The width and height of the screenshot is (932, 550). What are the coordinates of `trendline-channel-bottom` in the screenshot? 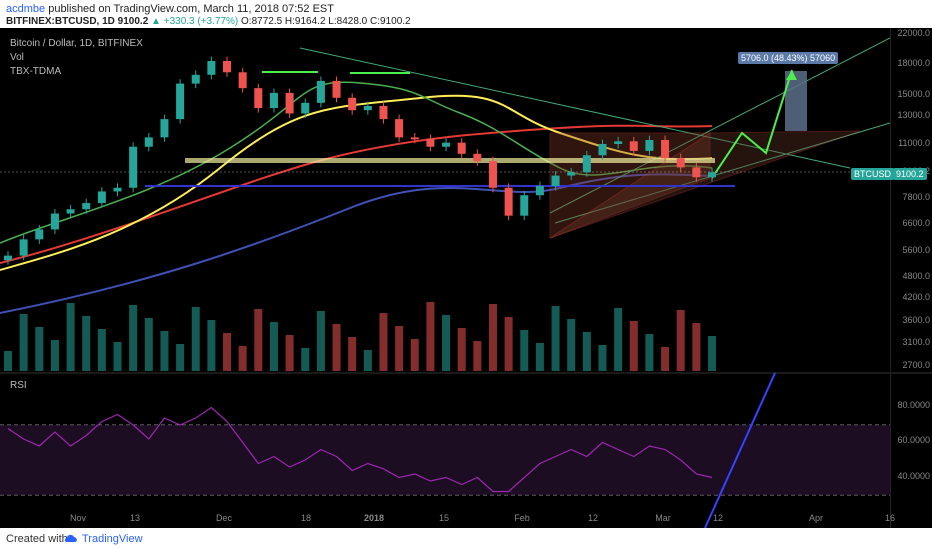 It's located at (722, 173).